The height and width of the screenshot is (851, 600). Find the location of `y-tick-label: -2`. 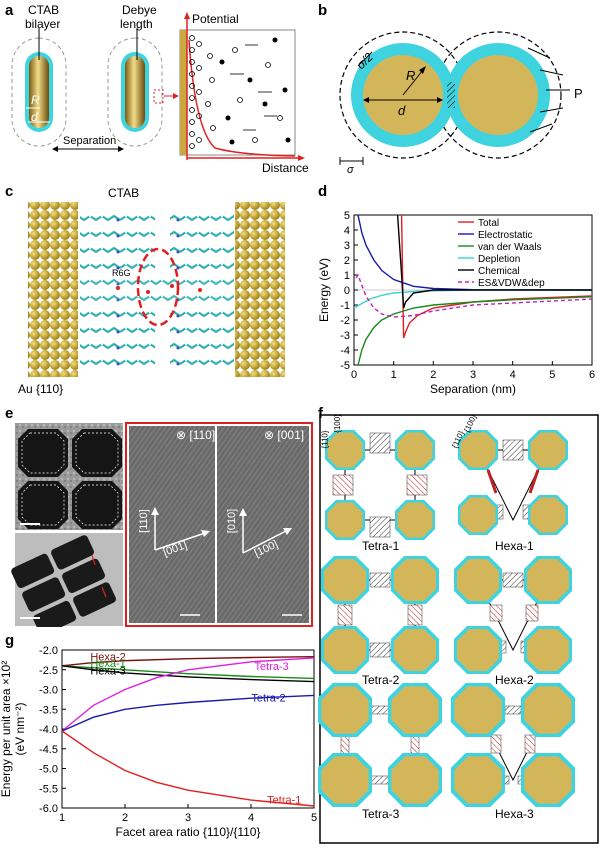

y-tick-label: -2 is located at coordinates (345, 321).